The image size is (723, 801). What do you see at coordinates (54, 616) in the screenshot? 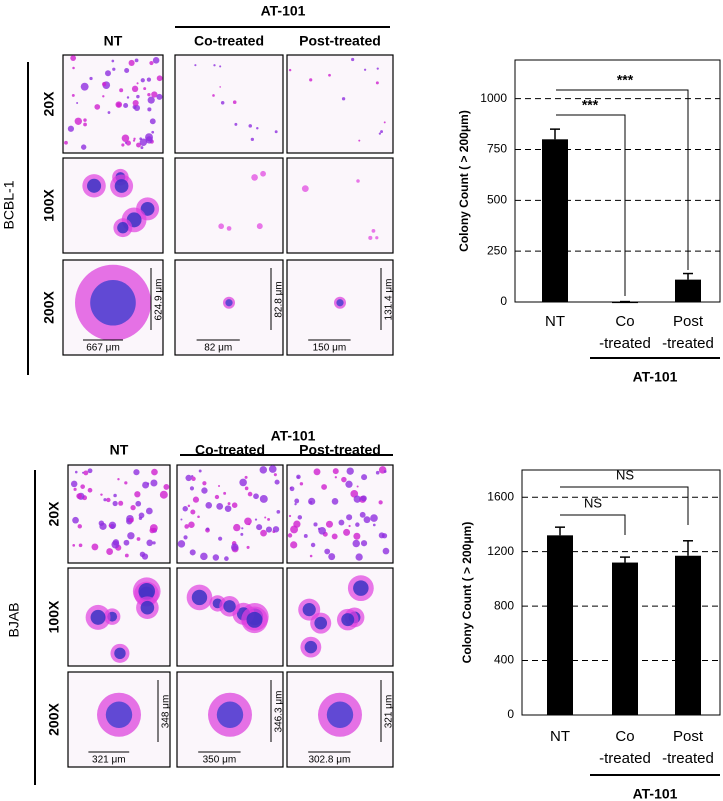
I see `row-label: 100X` at bounding box center [54, 616].